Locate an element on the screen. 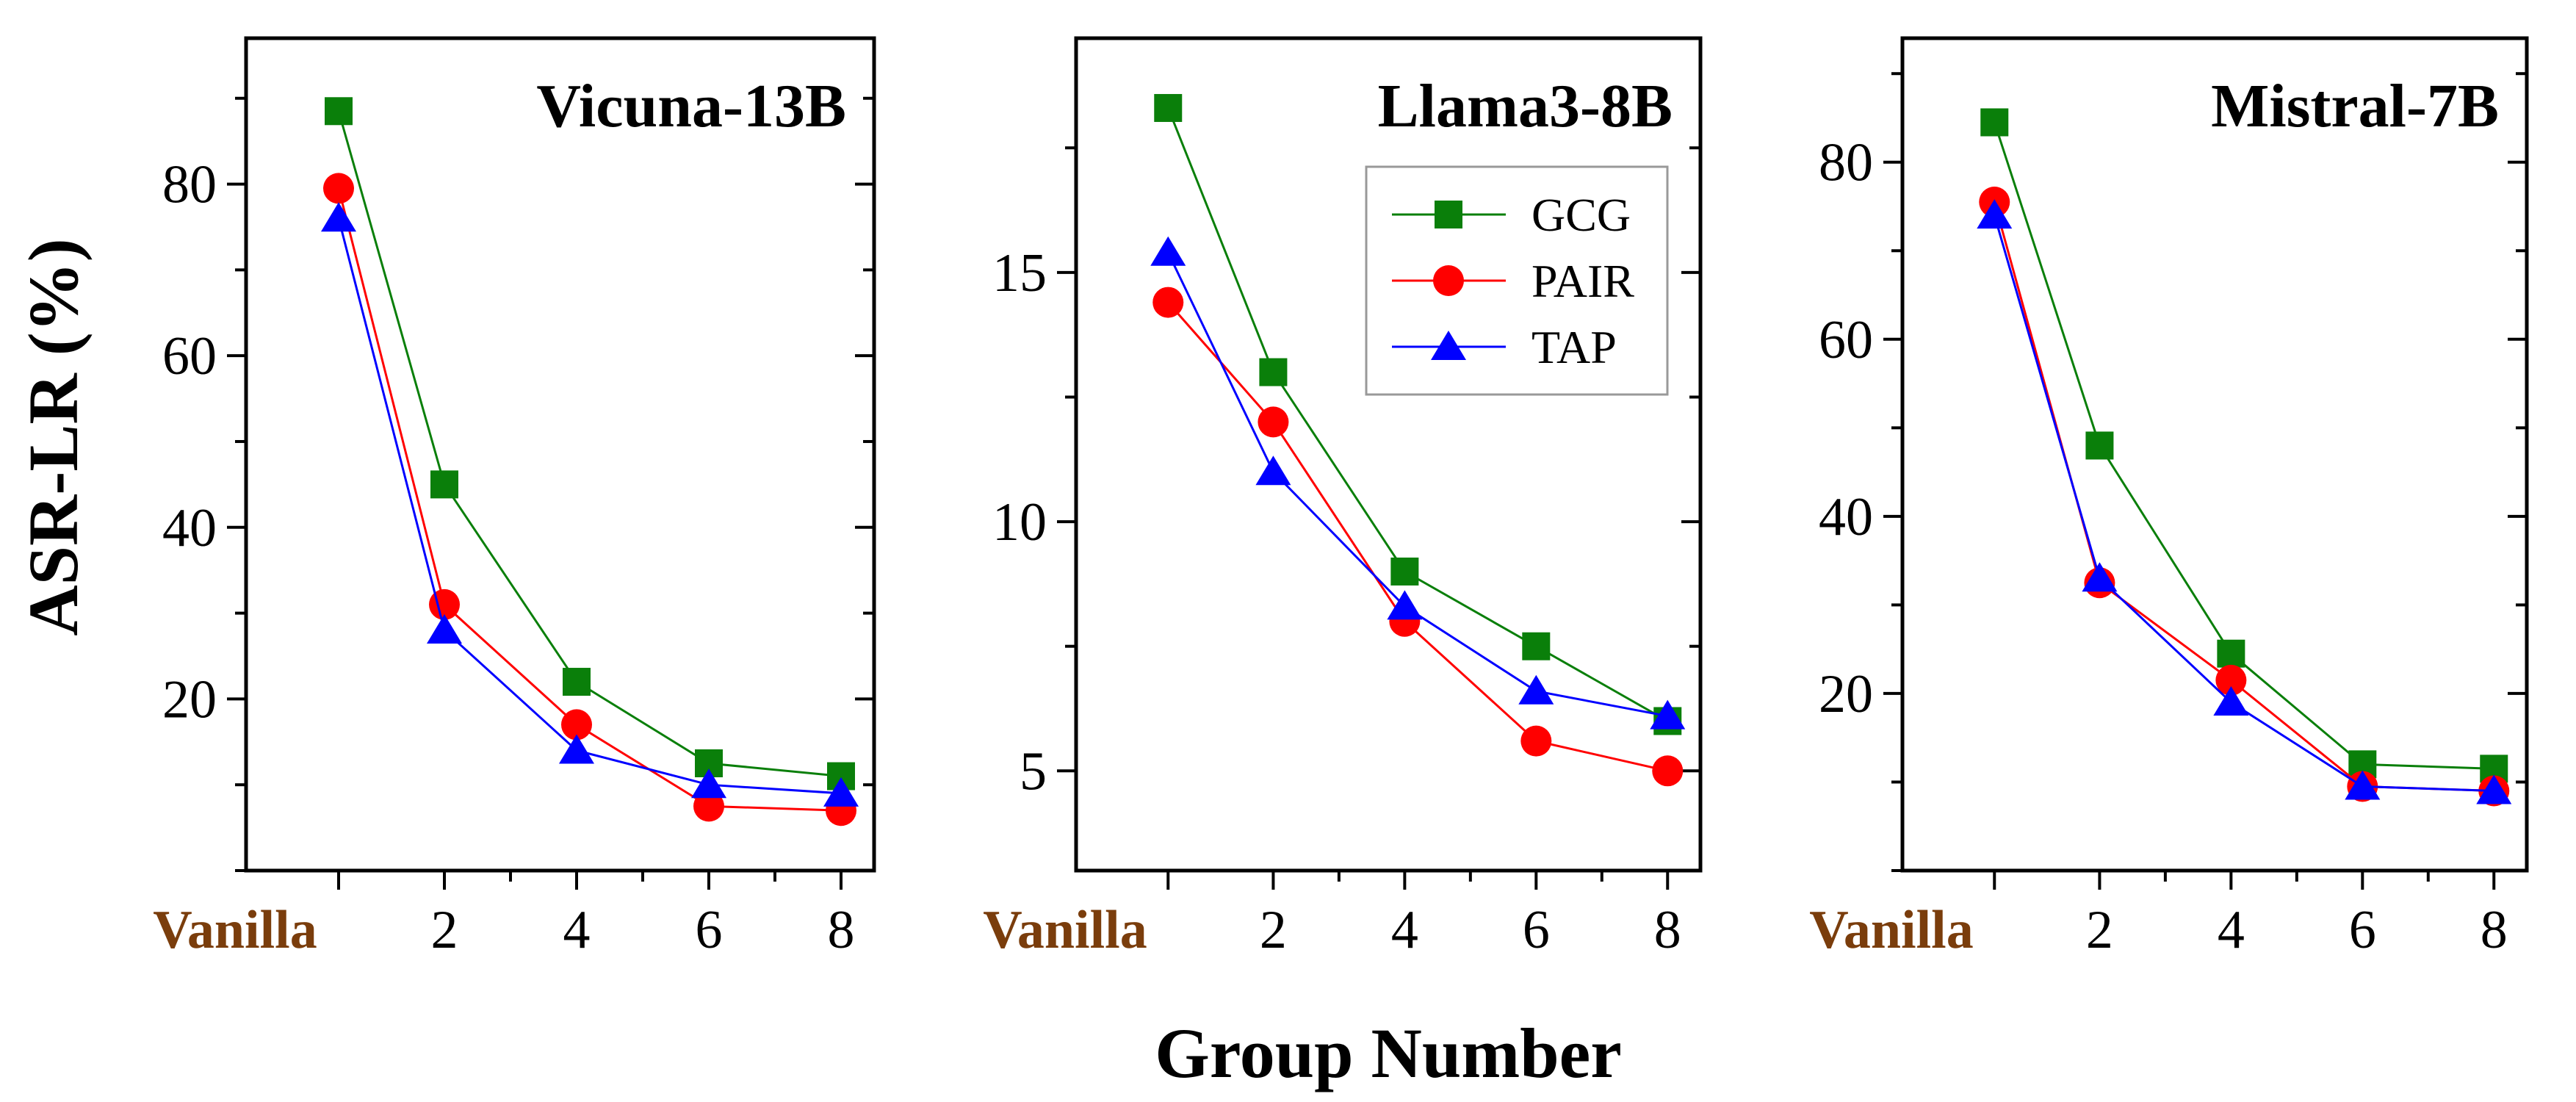  series-pair is located at coordinates (589, 500).